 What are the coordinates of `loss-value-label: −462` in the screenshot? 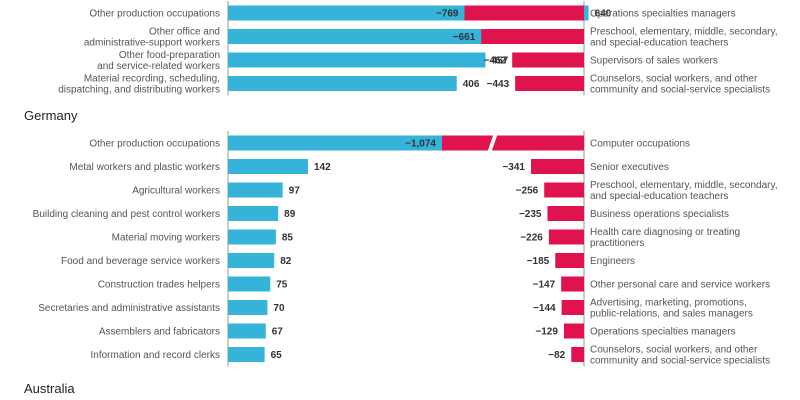 It's located at (495, 61).